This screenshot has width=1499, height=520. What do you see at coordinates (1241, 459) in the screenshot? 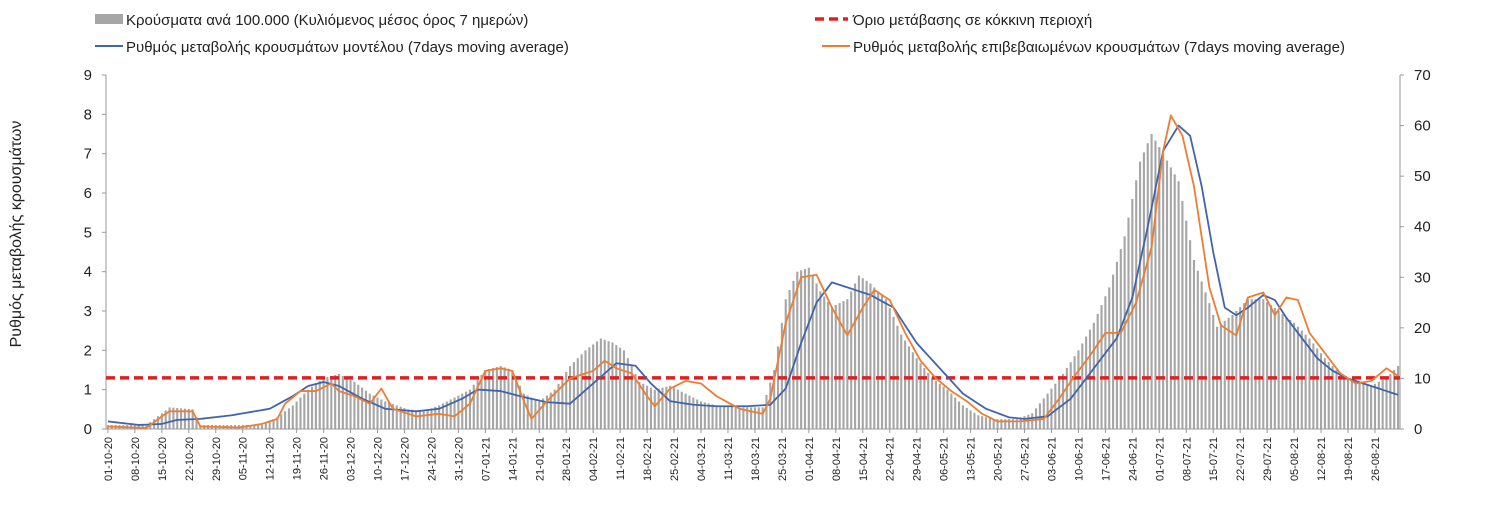
I see `x-tick-label: 22-07-21` at bounding box center [1241, 459].